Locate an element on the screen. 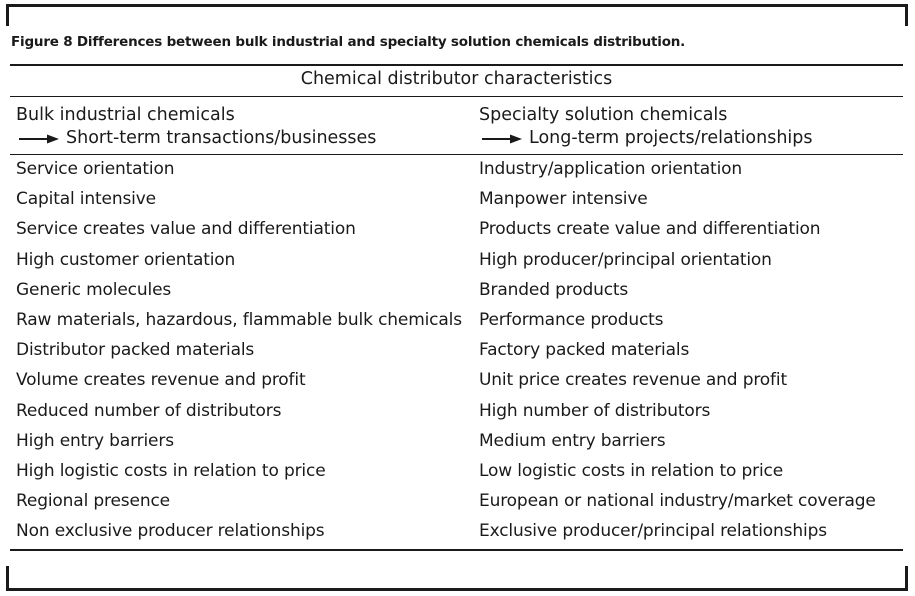 Image resolution: width=915 pixels, height=596 pixels. table-cell-specialty: Low logistic costs in relation to price is located at coordinates (631, 470).